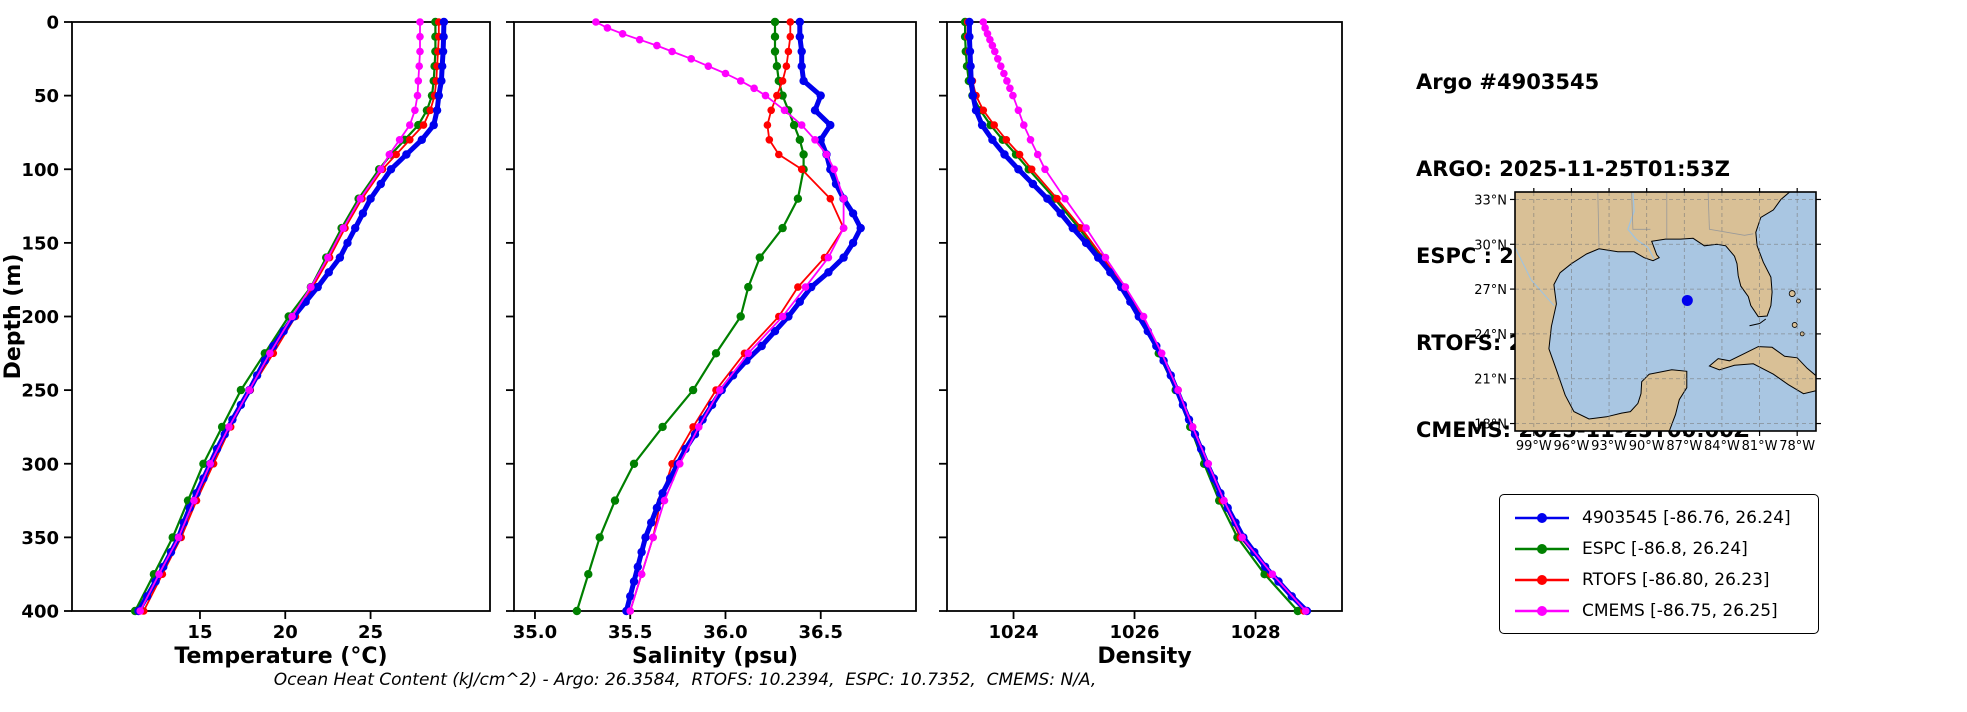  Describe the element at coordinates (1573, 169) in the screenshot. I see `header-line-argo: ARGO: 2025-11-25T01:53Z` at that location.